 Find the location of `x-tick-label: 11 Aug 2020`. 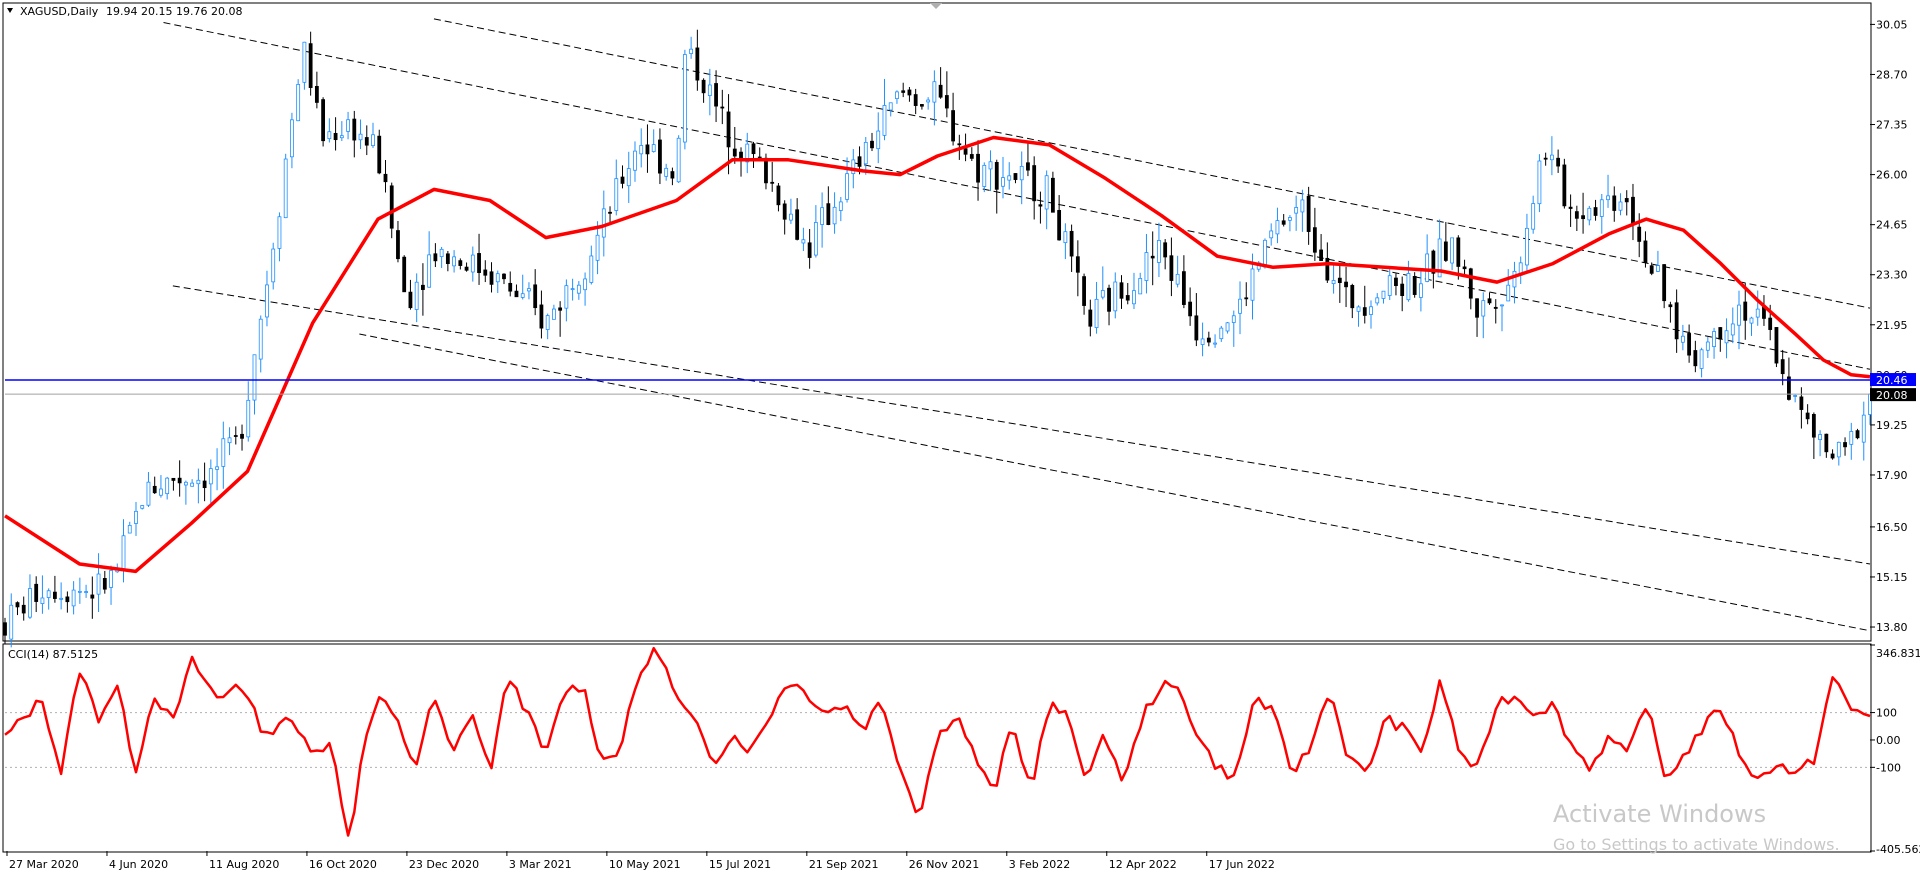

x-tick-label: 11 Aug 2020 is located at coordinates (244, 864).